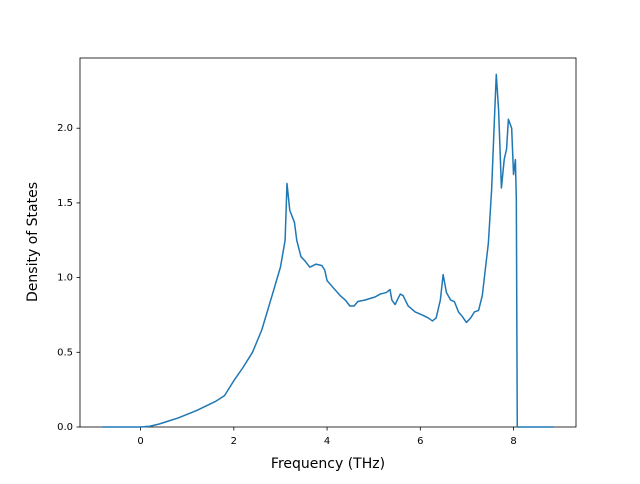  I want to click on y-axis-label: Density of States, so click(33, 242).